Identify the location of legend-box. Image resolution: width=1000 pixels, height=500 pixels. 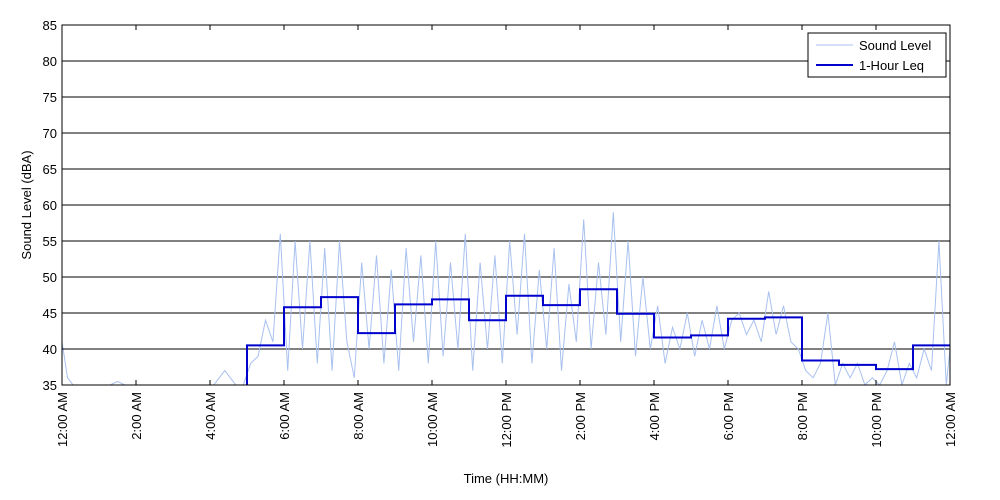
(877, 55).